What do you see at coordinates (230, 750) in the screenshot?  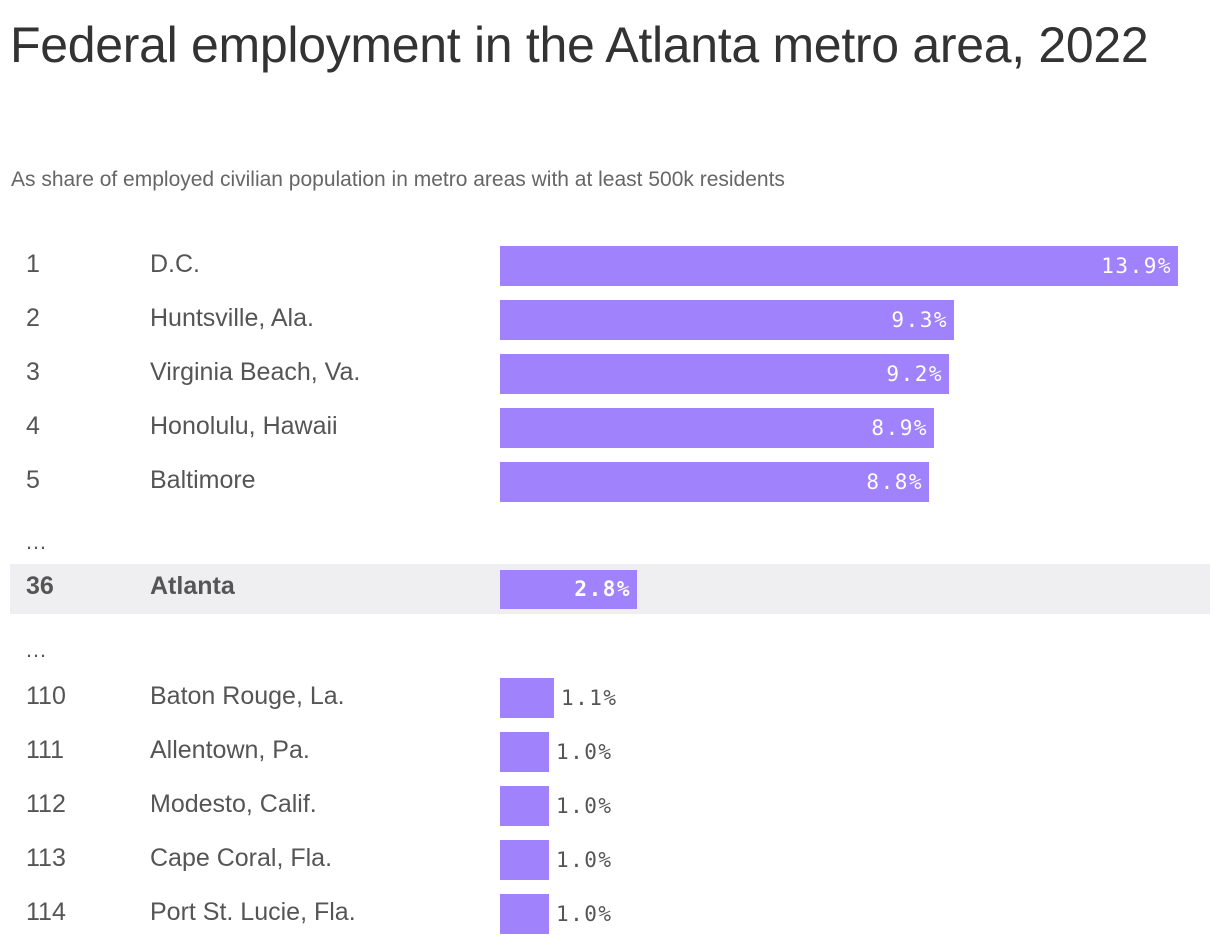 I see `category-label: Allentown, Pa.` at bounding box center [230, 750].